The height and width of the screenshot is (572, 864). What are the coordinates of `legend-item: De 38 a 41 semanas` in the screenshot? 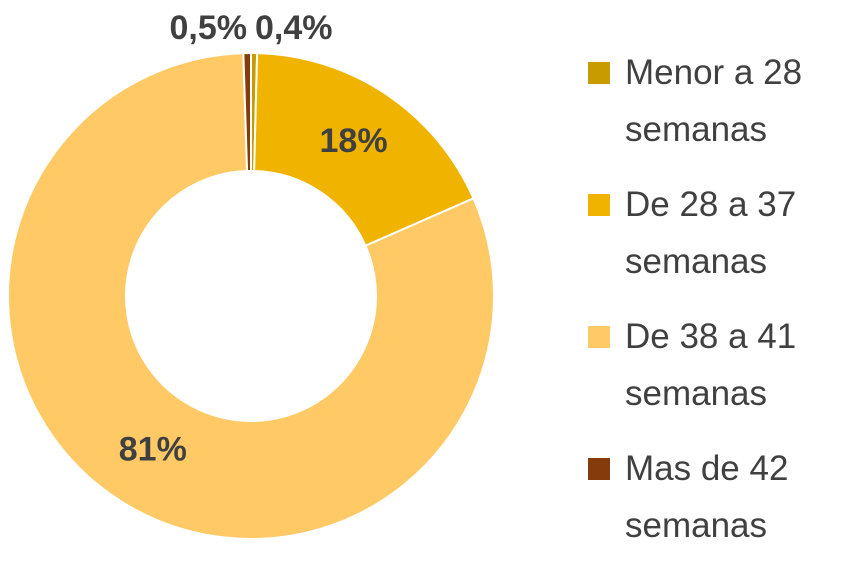 It's located at (722, 365).